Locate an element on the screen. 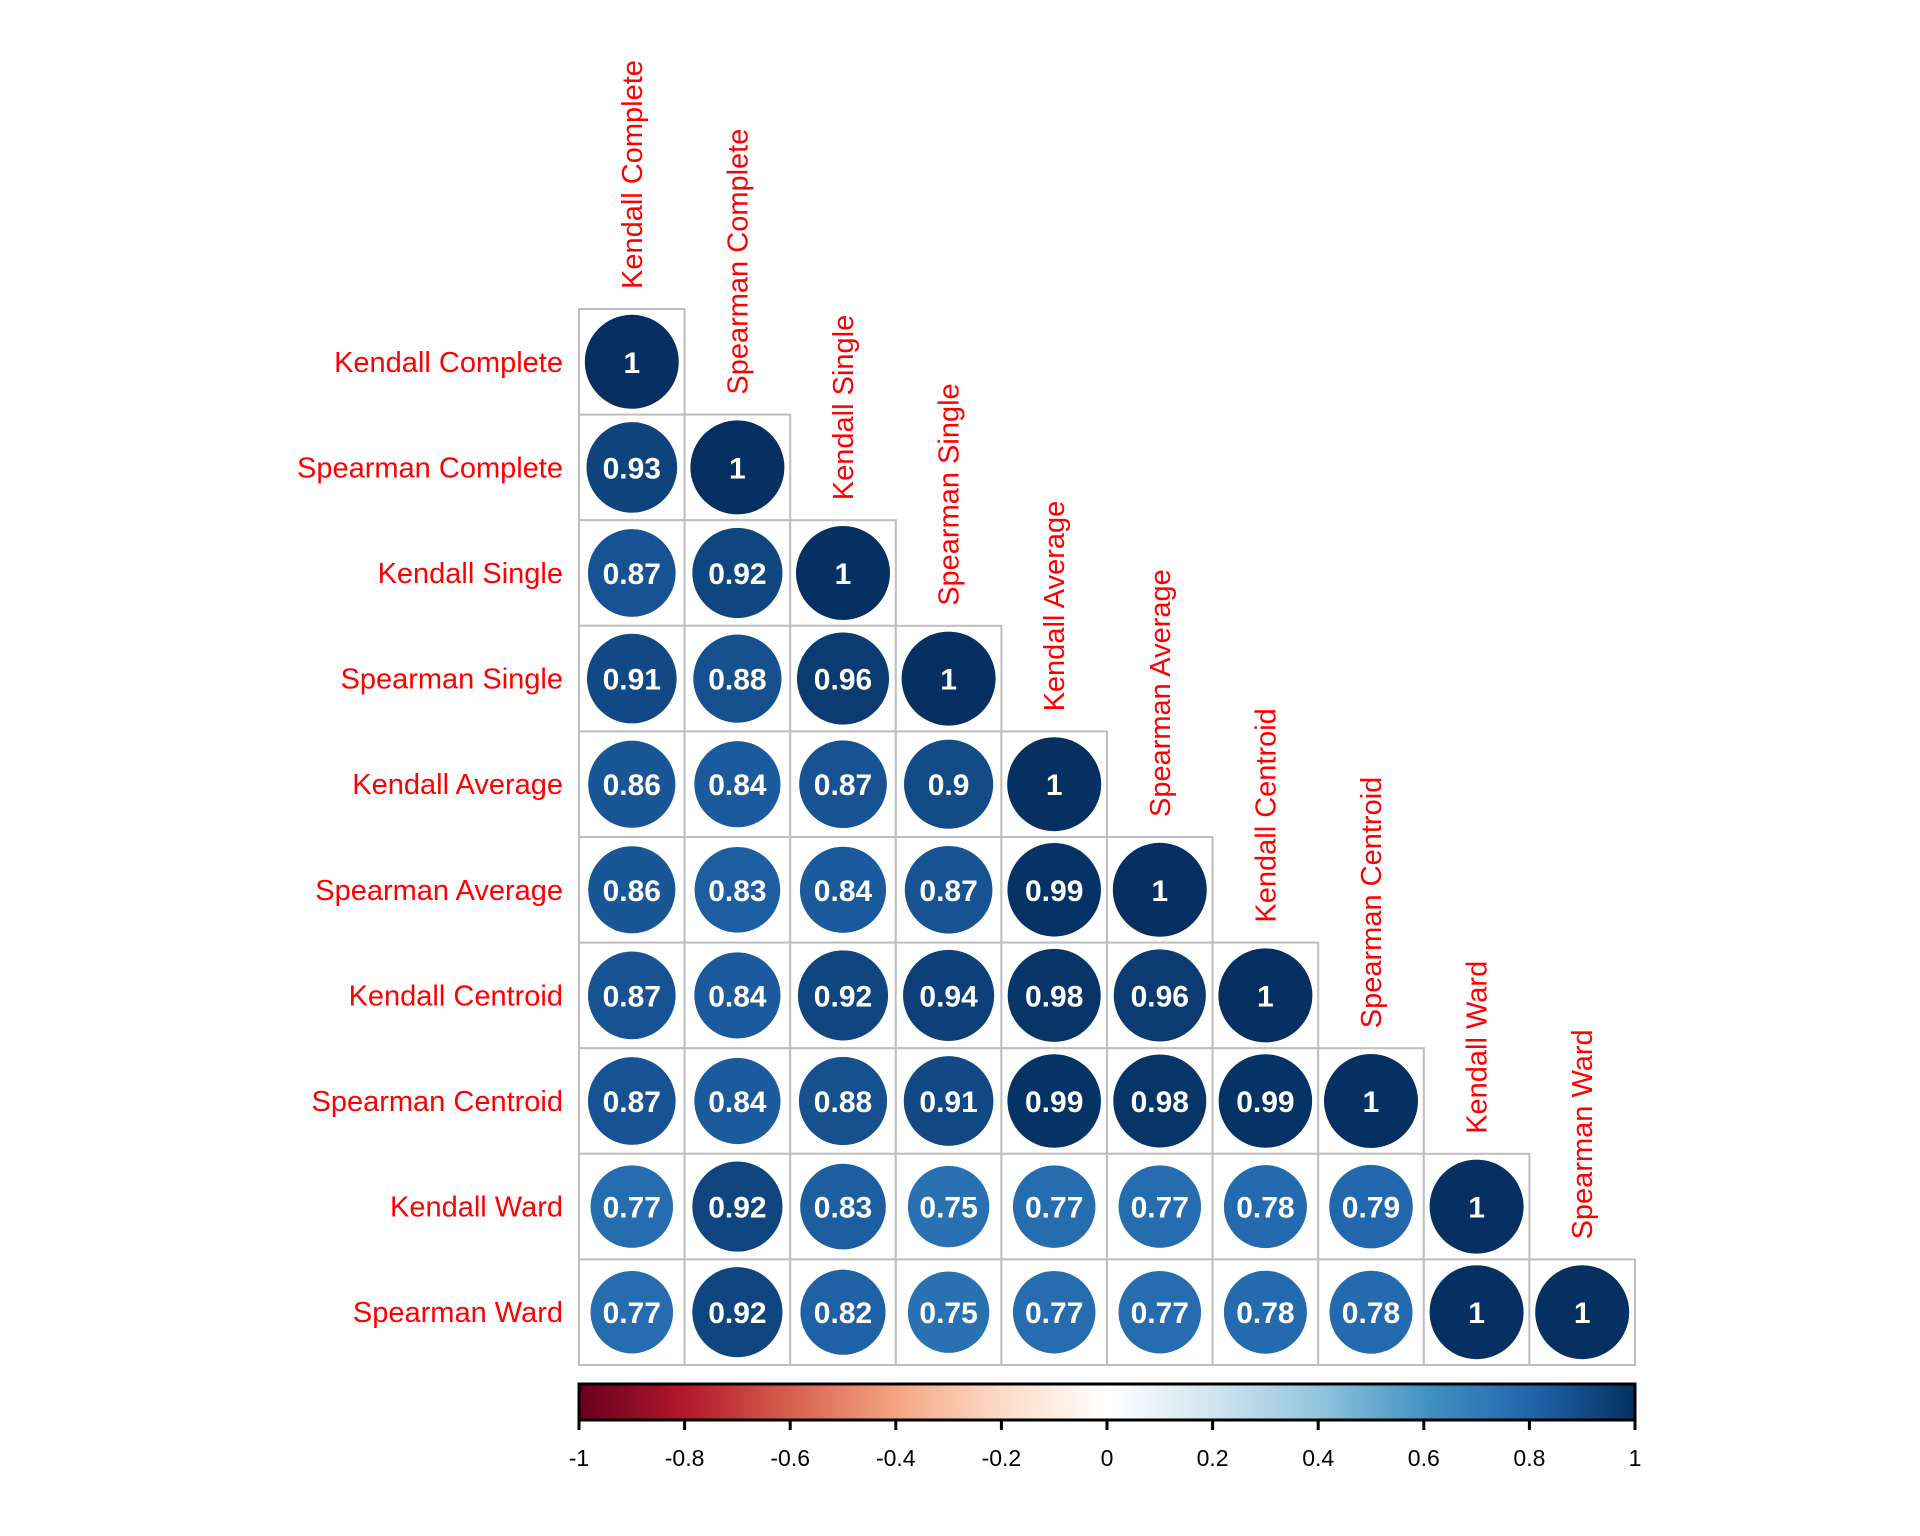  correlation-cell: 0.82 is located at coordinates (843, 1312).